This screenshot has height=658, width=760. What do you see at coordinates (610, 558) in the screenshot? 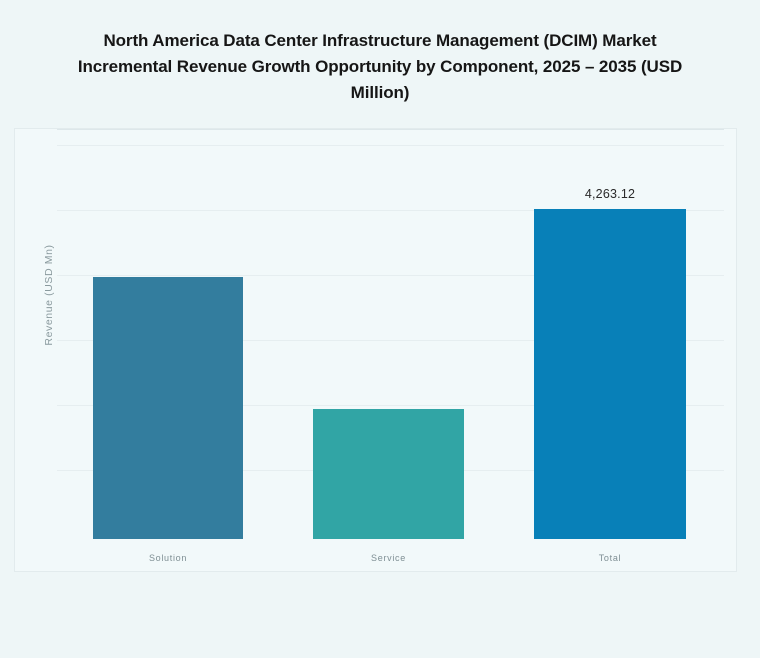
I see `x-axis-label-total: Total` at bounding box center [610, 558].